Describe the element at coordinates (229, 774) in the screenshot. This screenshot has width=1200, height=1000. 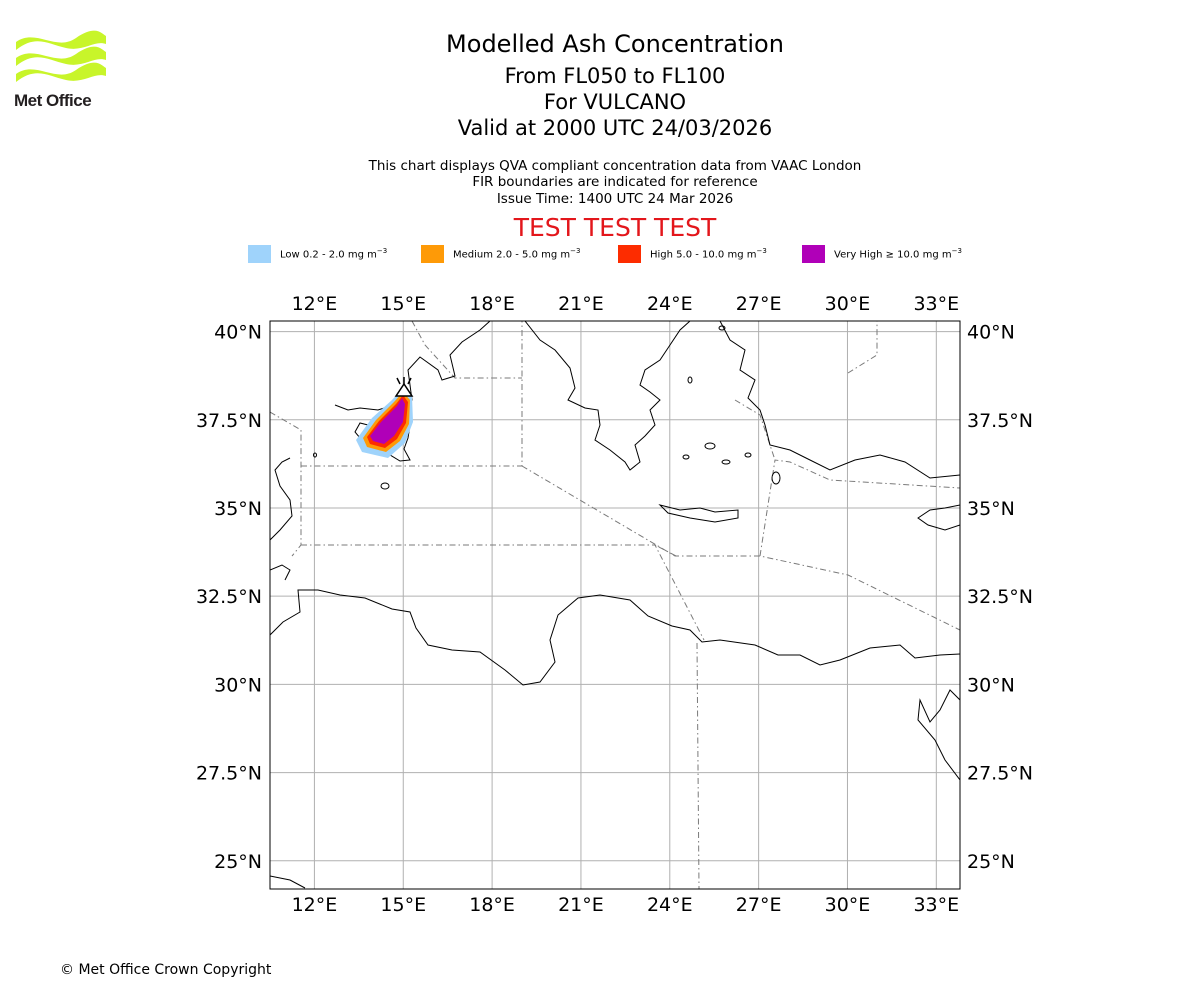
I see `lat-tick-left: 27.5°N` at that location.